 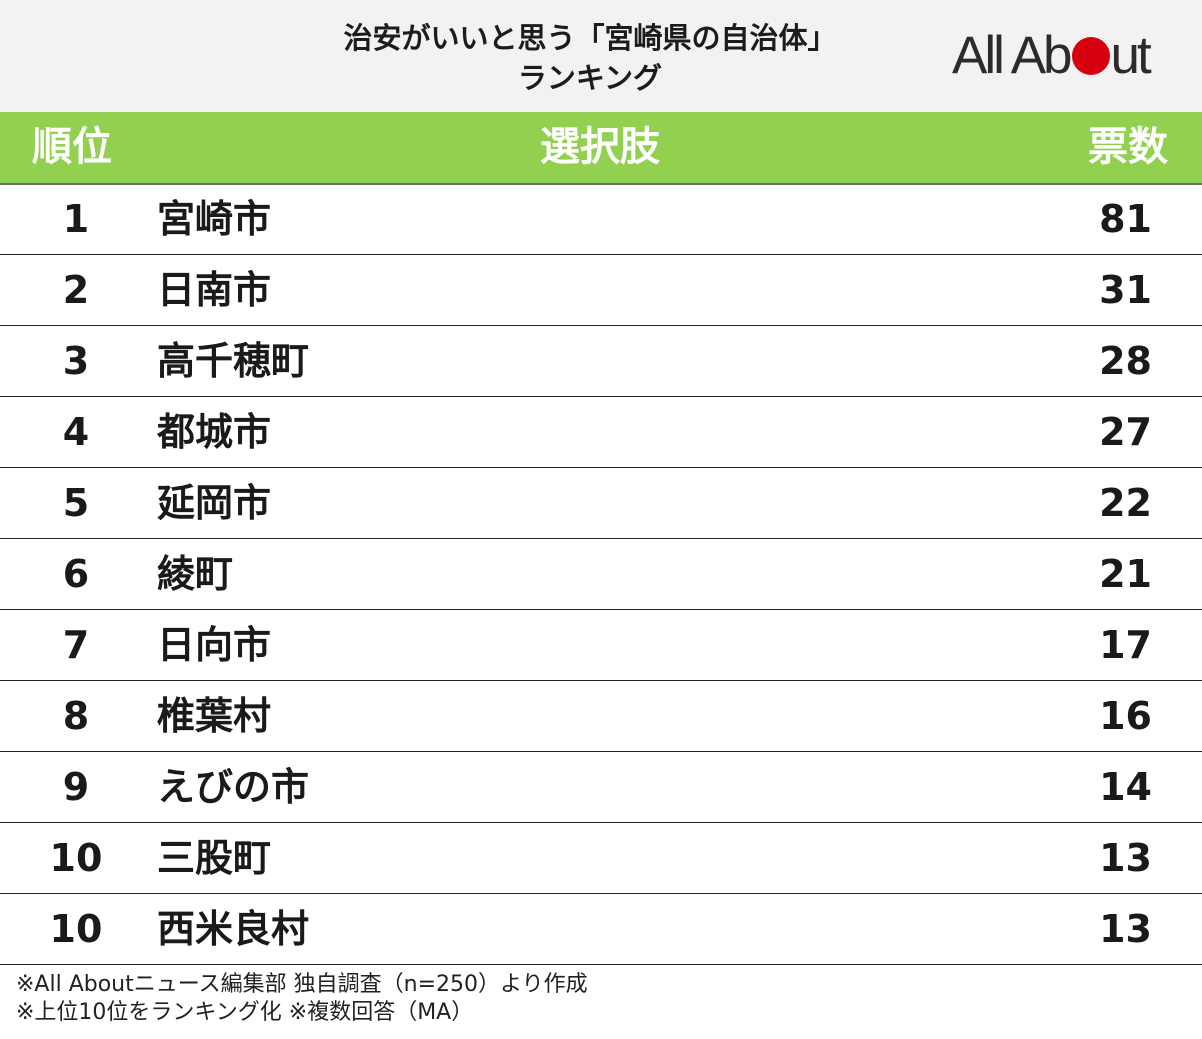 I want to click on title-line-1: 治安がいいと思う「宮崎県の自治体」, so click(x=590, y=38).